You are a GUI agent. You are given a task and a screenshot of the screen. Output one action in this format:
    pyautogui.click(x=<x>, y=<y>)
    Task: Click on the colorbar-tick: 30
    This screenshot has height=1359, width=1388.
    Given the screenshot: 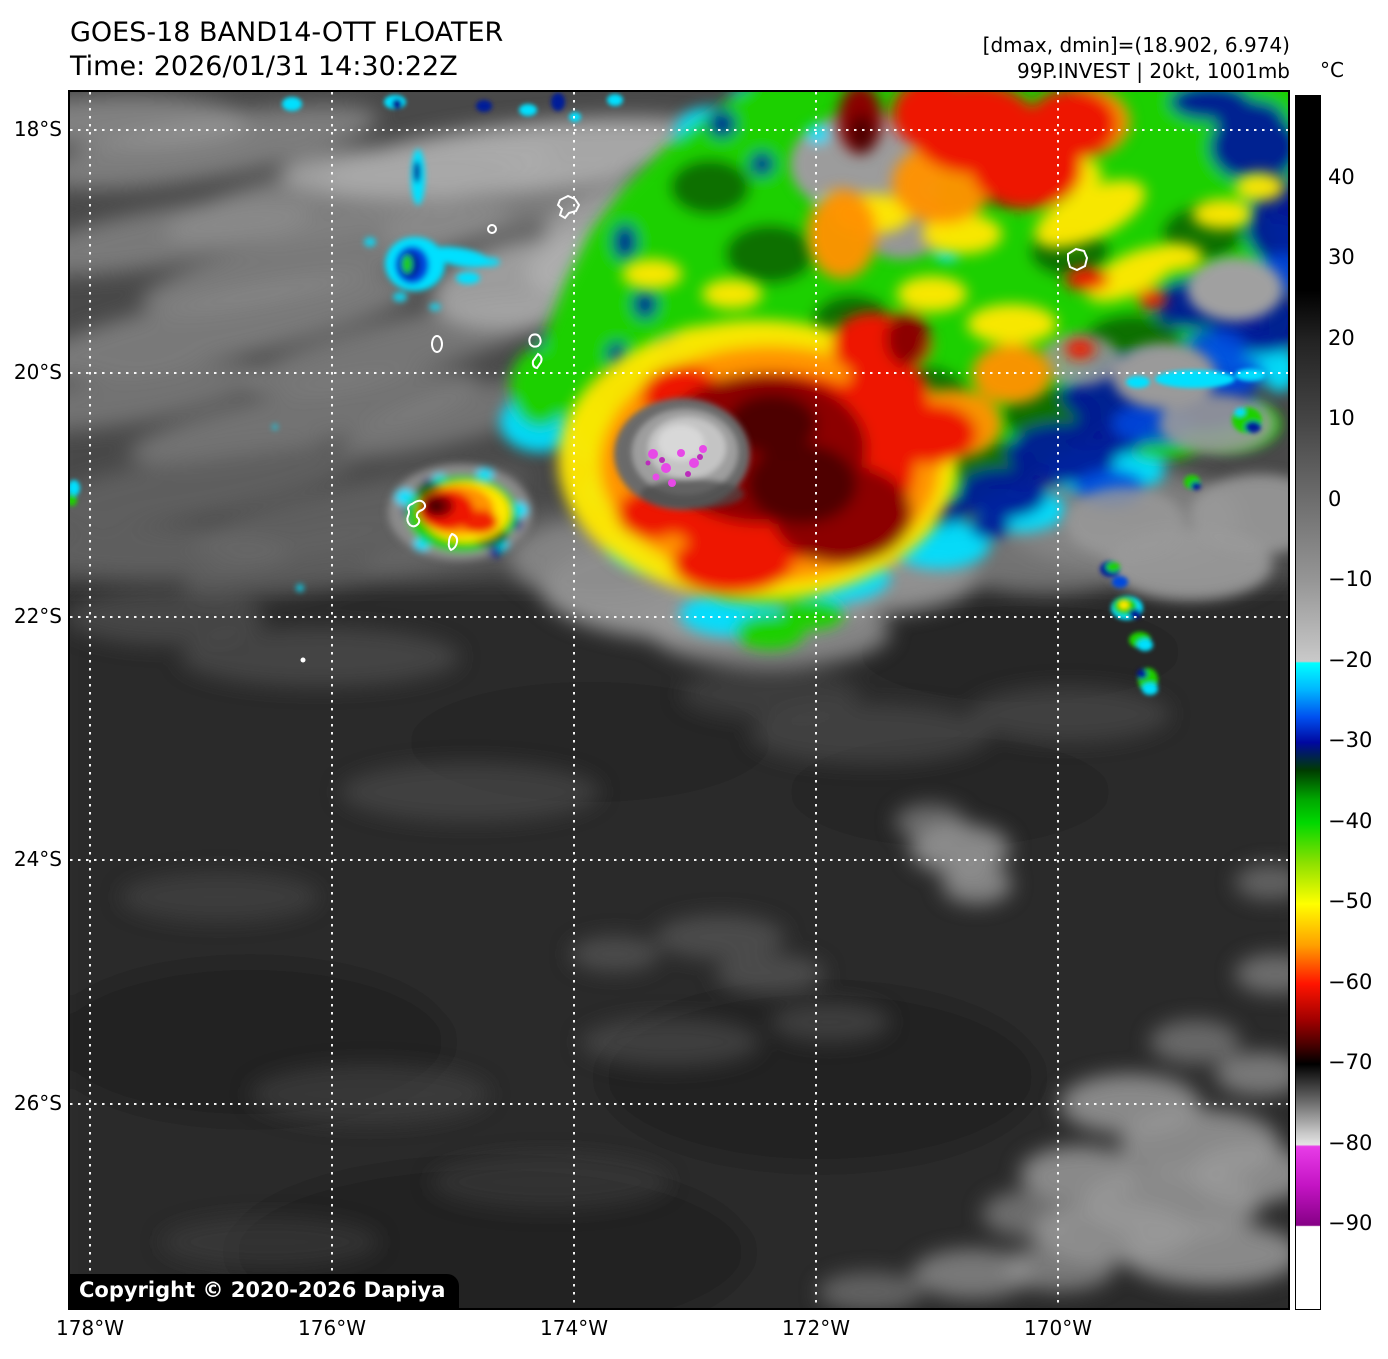 What is the action you would take?
    pyautogui.click(x=1341, y=257)
    